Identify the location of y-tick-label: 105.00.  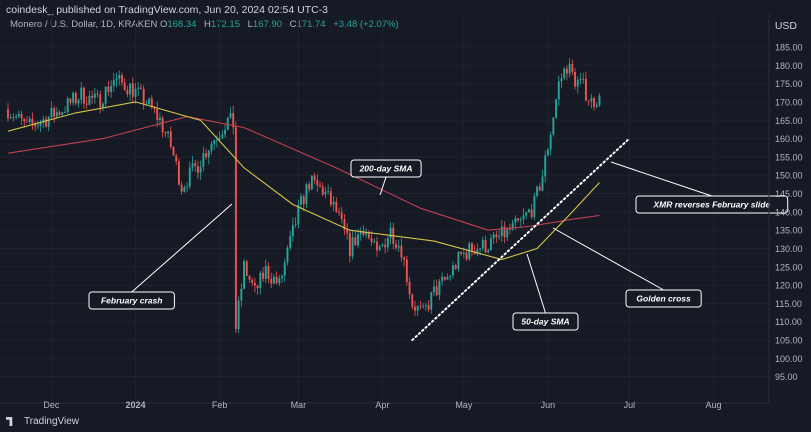
(789, 341).